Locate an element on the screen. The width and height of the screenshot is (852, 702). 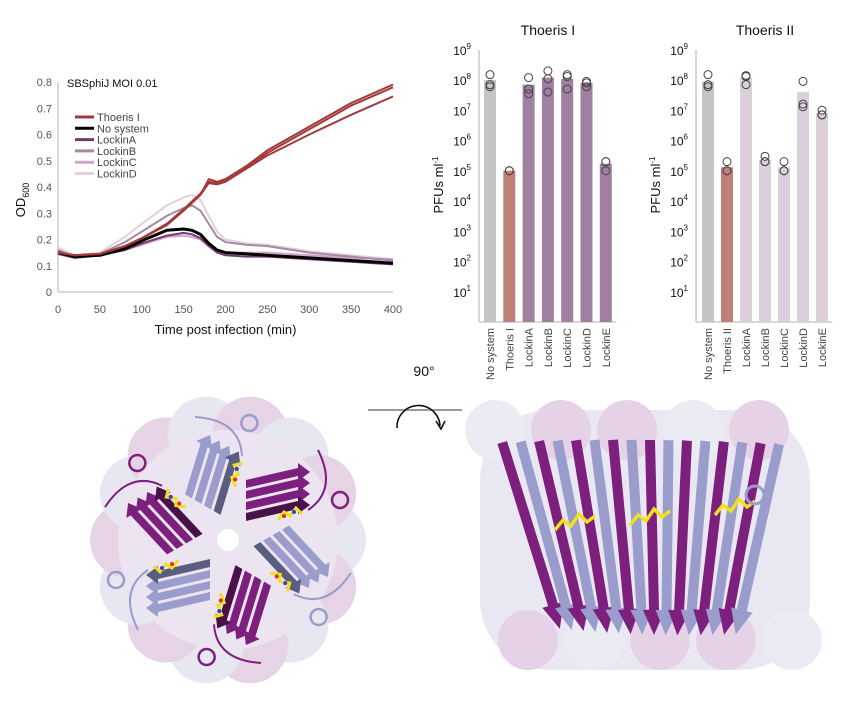
legend-label: Thoeris I is located at coordinates (118, 118).